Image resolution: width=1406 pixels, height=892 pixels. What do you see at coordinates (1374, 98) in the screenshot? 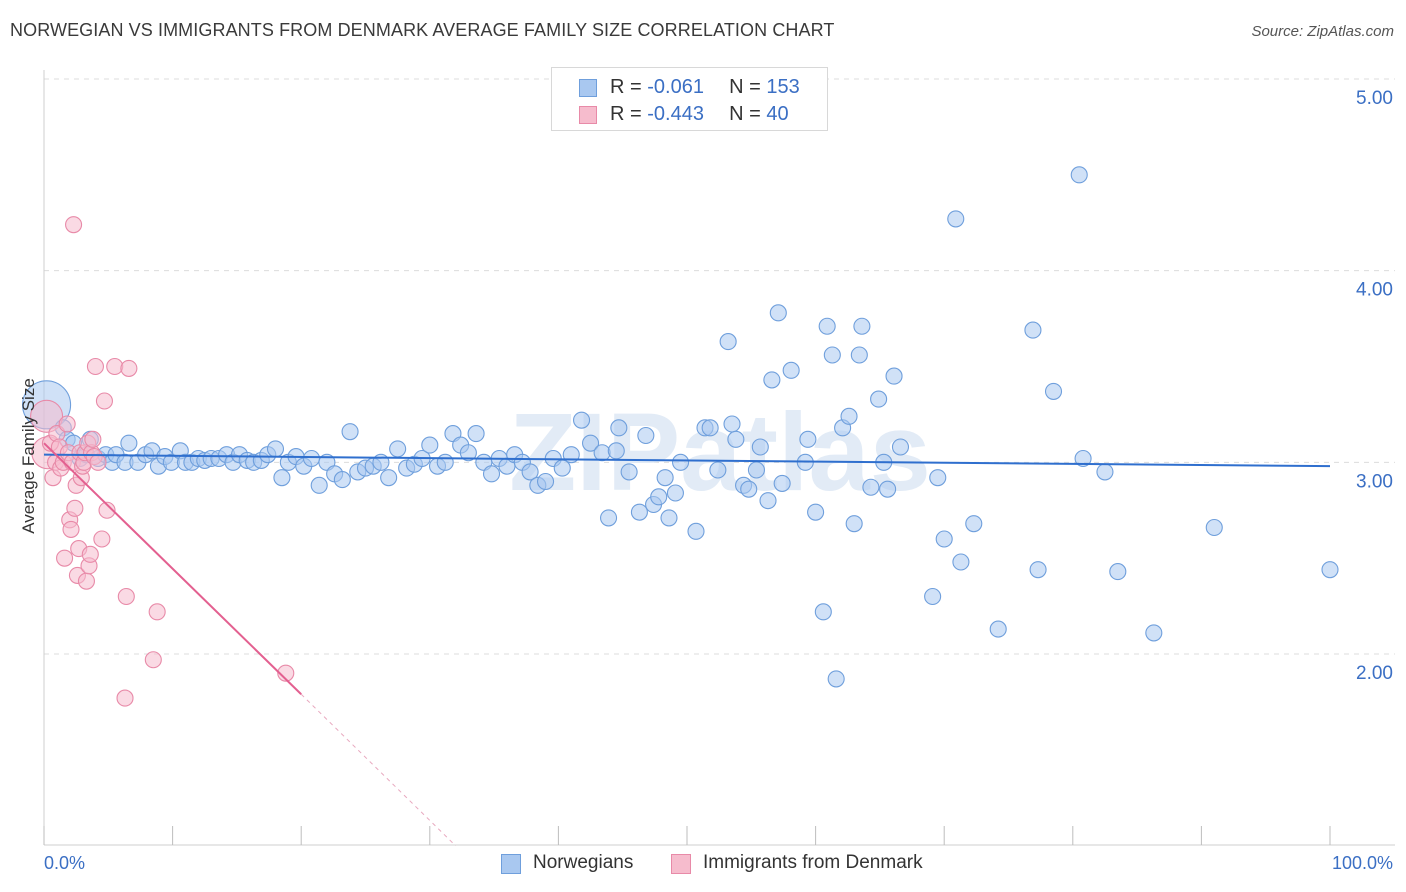
I see `y-tick-label: 5.00` at bounding box center [1374, 98].